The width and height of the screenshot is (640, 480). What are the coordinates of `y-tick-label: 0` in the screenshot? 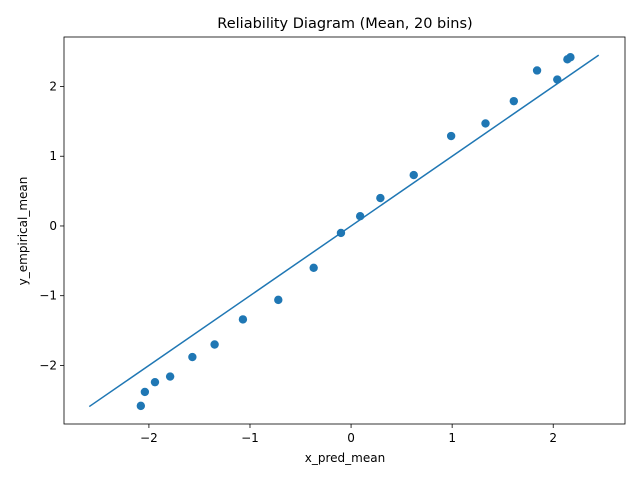 It's located at (53, 226).